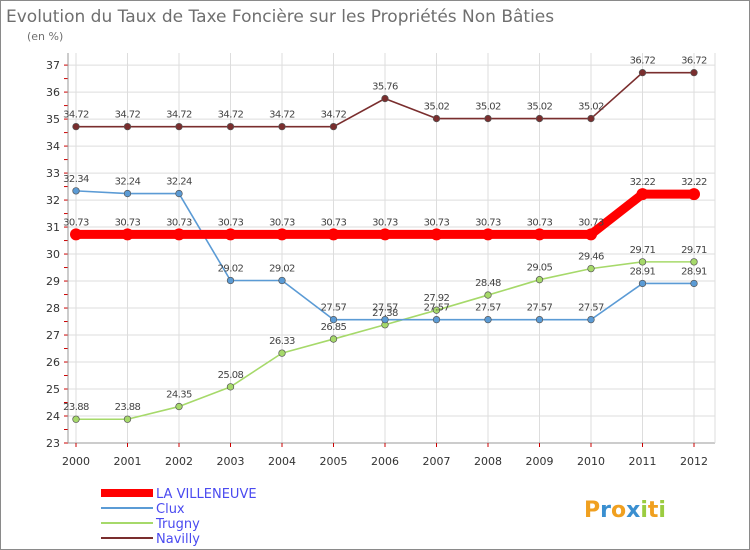 Image resolution: width=750 pixels, height=550 pixels. Describe the element at coordinates (53, 119) in the screenshot. I see `y-tick-label: 35` at that location.